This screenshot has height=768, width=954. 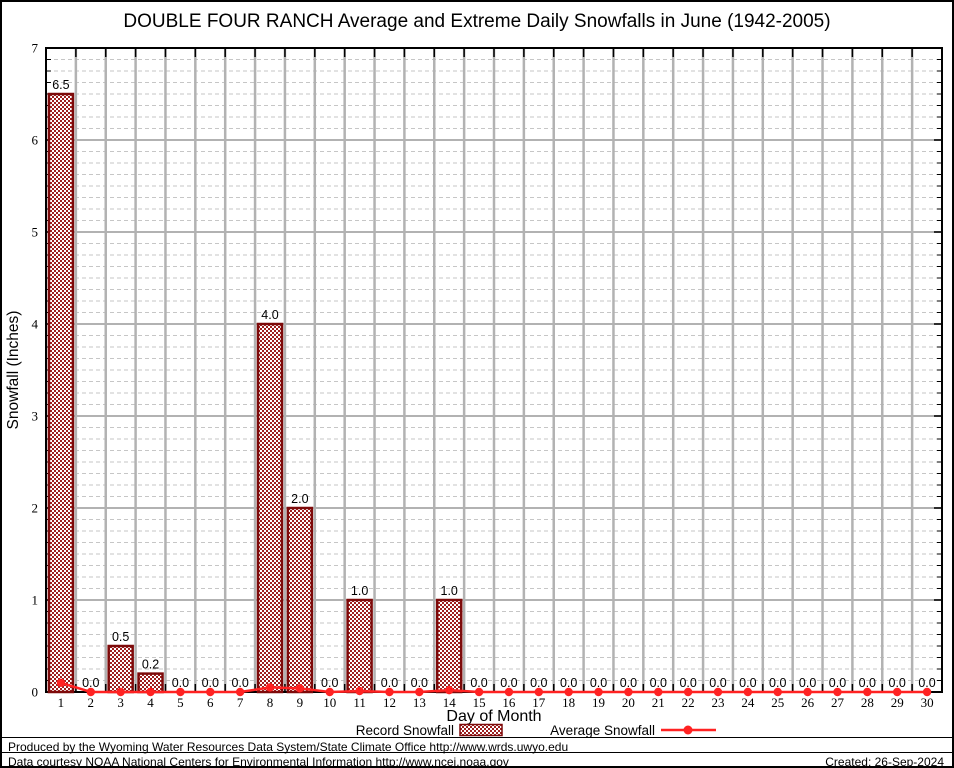 I want to click on average-line, so click(x=494, y=687).